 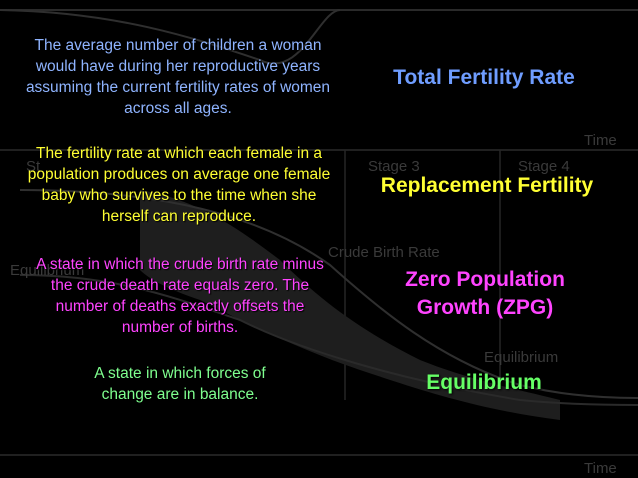 I want to click on term-replacement-fertility: Replacement Fertility, so click(x=487, y=185).